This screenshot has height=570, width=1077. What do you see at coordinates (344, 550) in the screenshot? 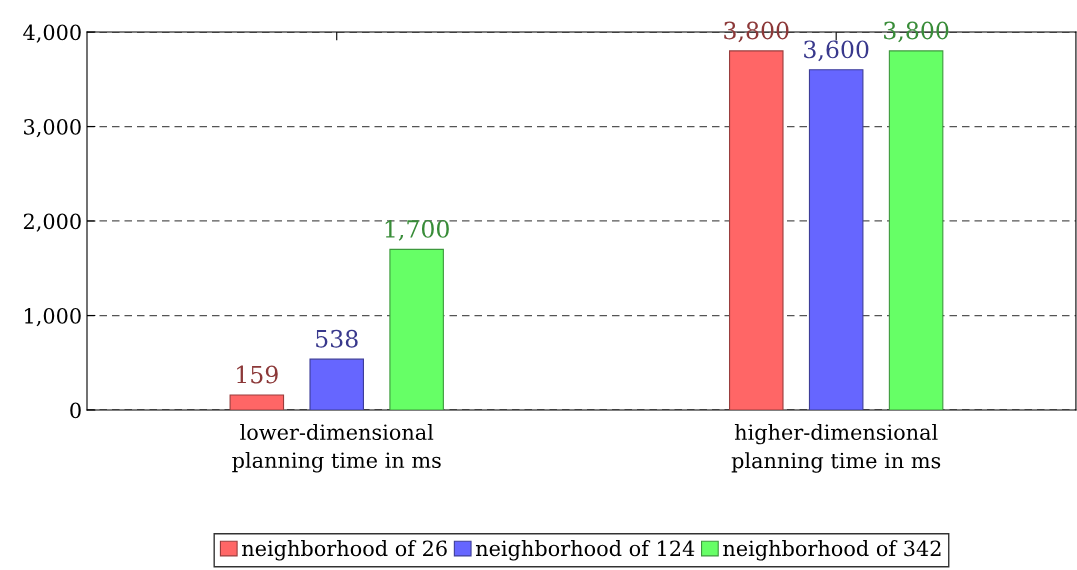
I see `legend-label: neighborhood of 26` at bounding box center [344, 550].